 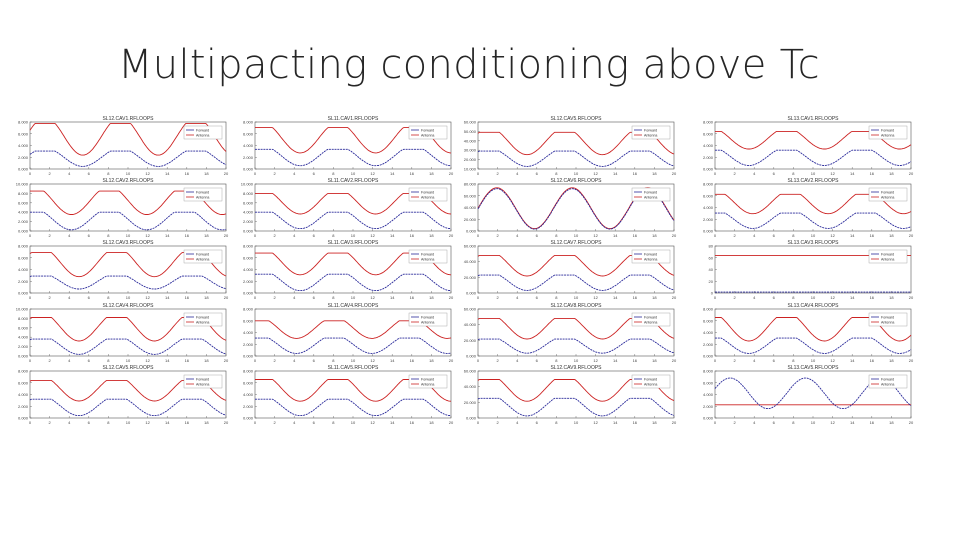 I want to click on plot-title: SL12.CAV3.RFLOOPS, so click(x=128, y=243).